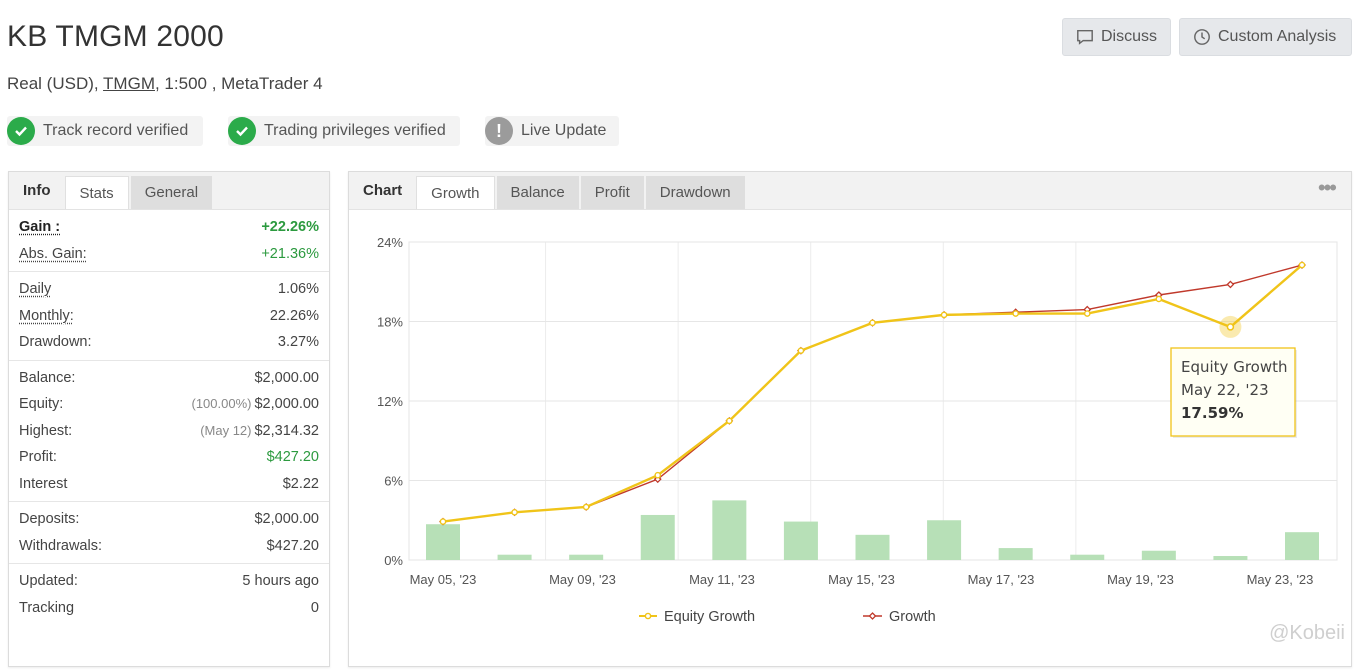 The image size is (1359, 671). What do you see at coordinates (169, 546) in the screenshot?
I see `stat-withdrawals: Withdrawals: $427.20` at bounding box center [169, 546].